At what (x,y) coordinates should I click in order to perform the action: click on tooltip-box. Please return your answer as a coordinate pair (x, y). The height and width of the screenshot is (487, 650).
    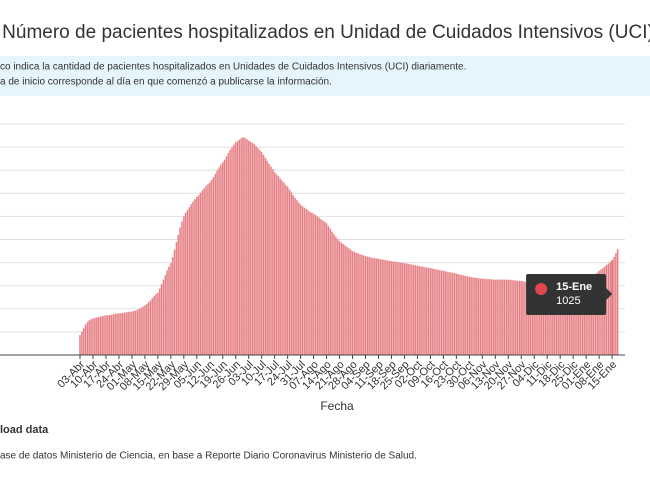
    Looking at the image, I should click on (566, 294).